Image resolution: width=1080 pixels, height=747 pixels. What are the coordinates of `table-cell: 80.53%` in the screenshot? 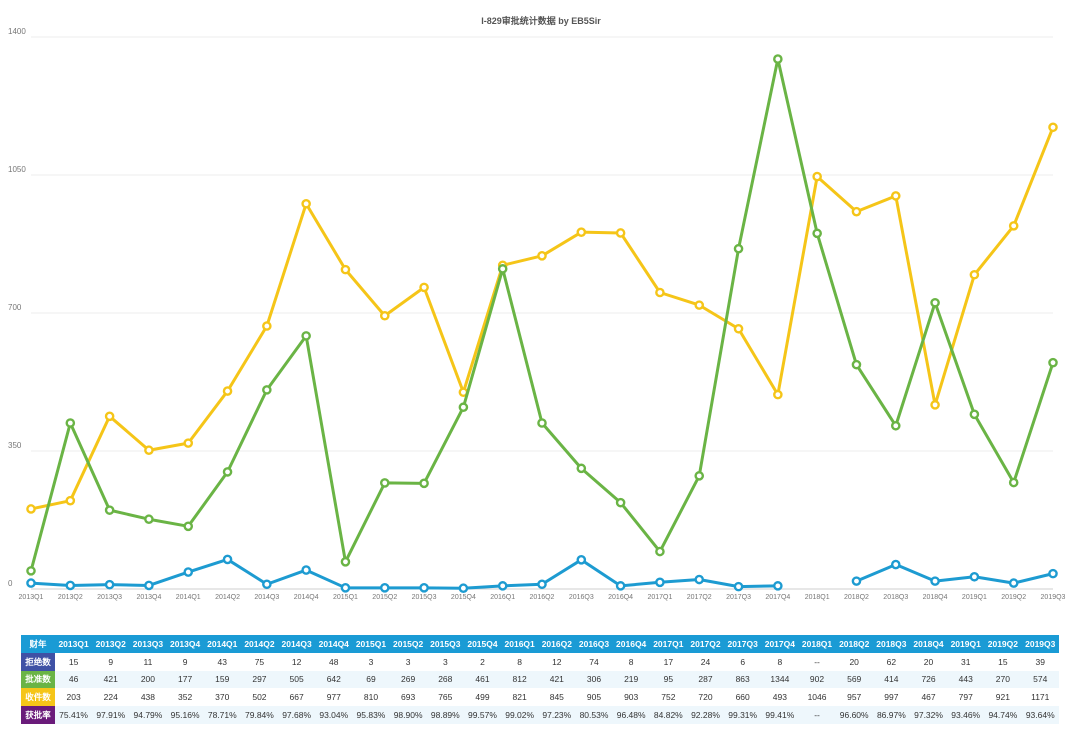 It's located at (594, 715).